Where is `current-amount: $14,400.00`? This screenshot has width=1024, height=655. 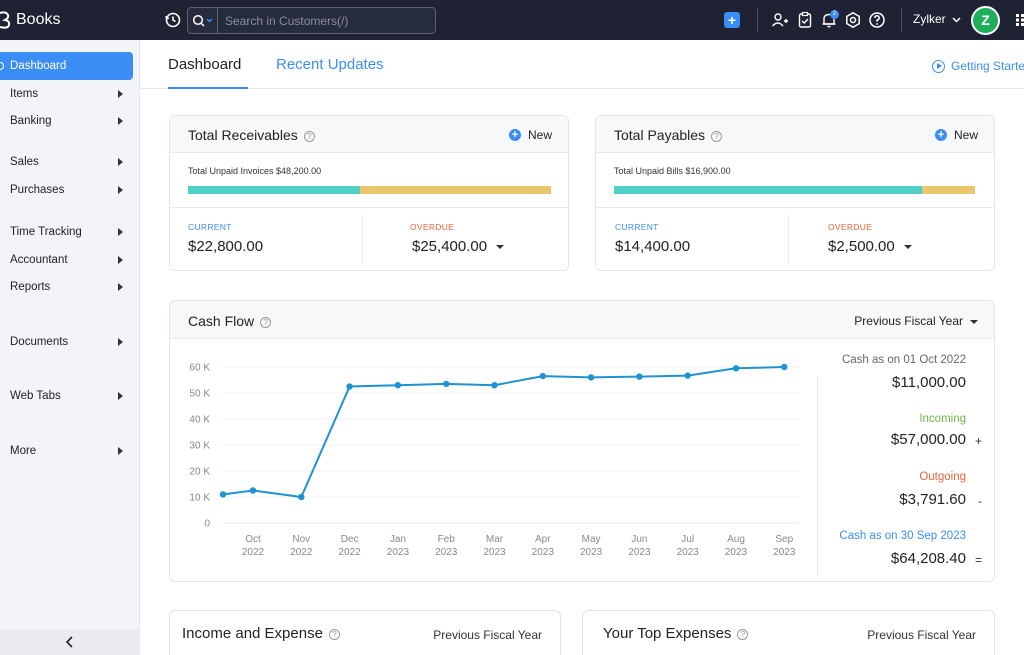 current-amount: $14,400.00 is located at coordinates (653, 246).